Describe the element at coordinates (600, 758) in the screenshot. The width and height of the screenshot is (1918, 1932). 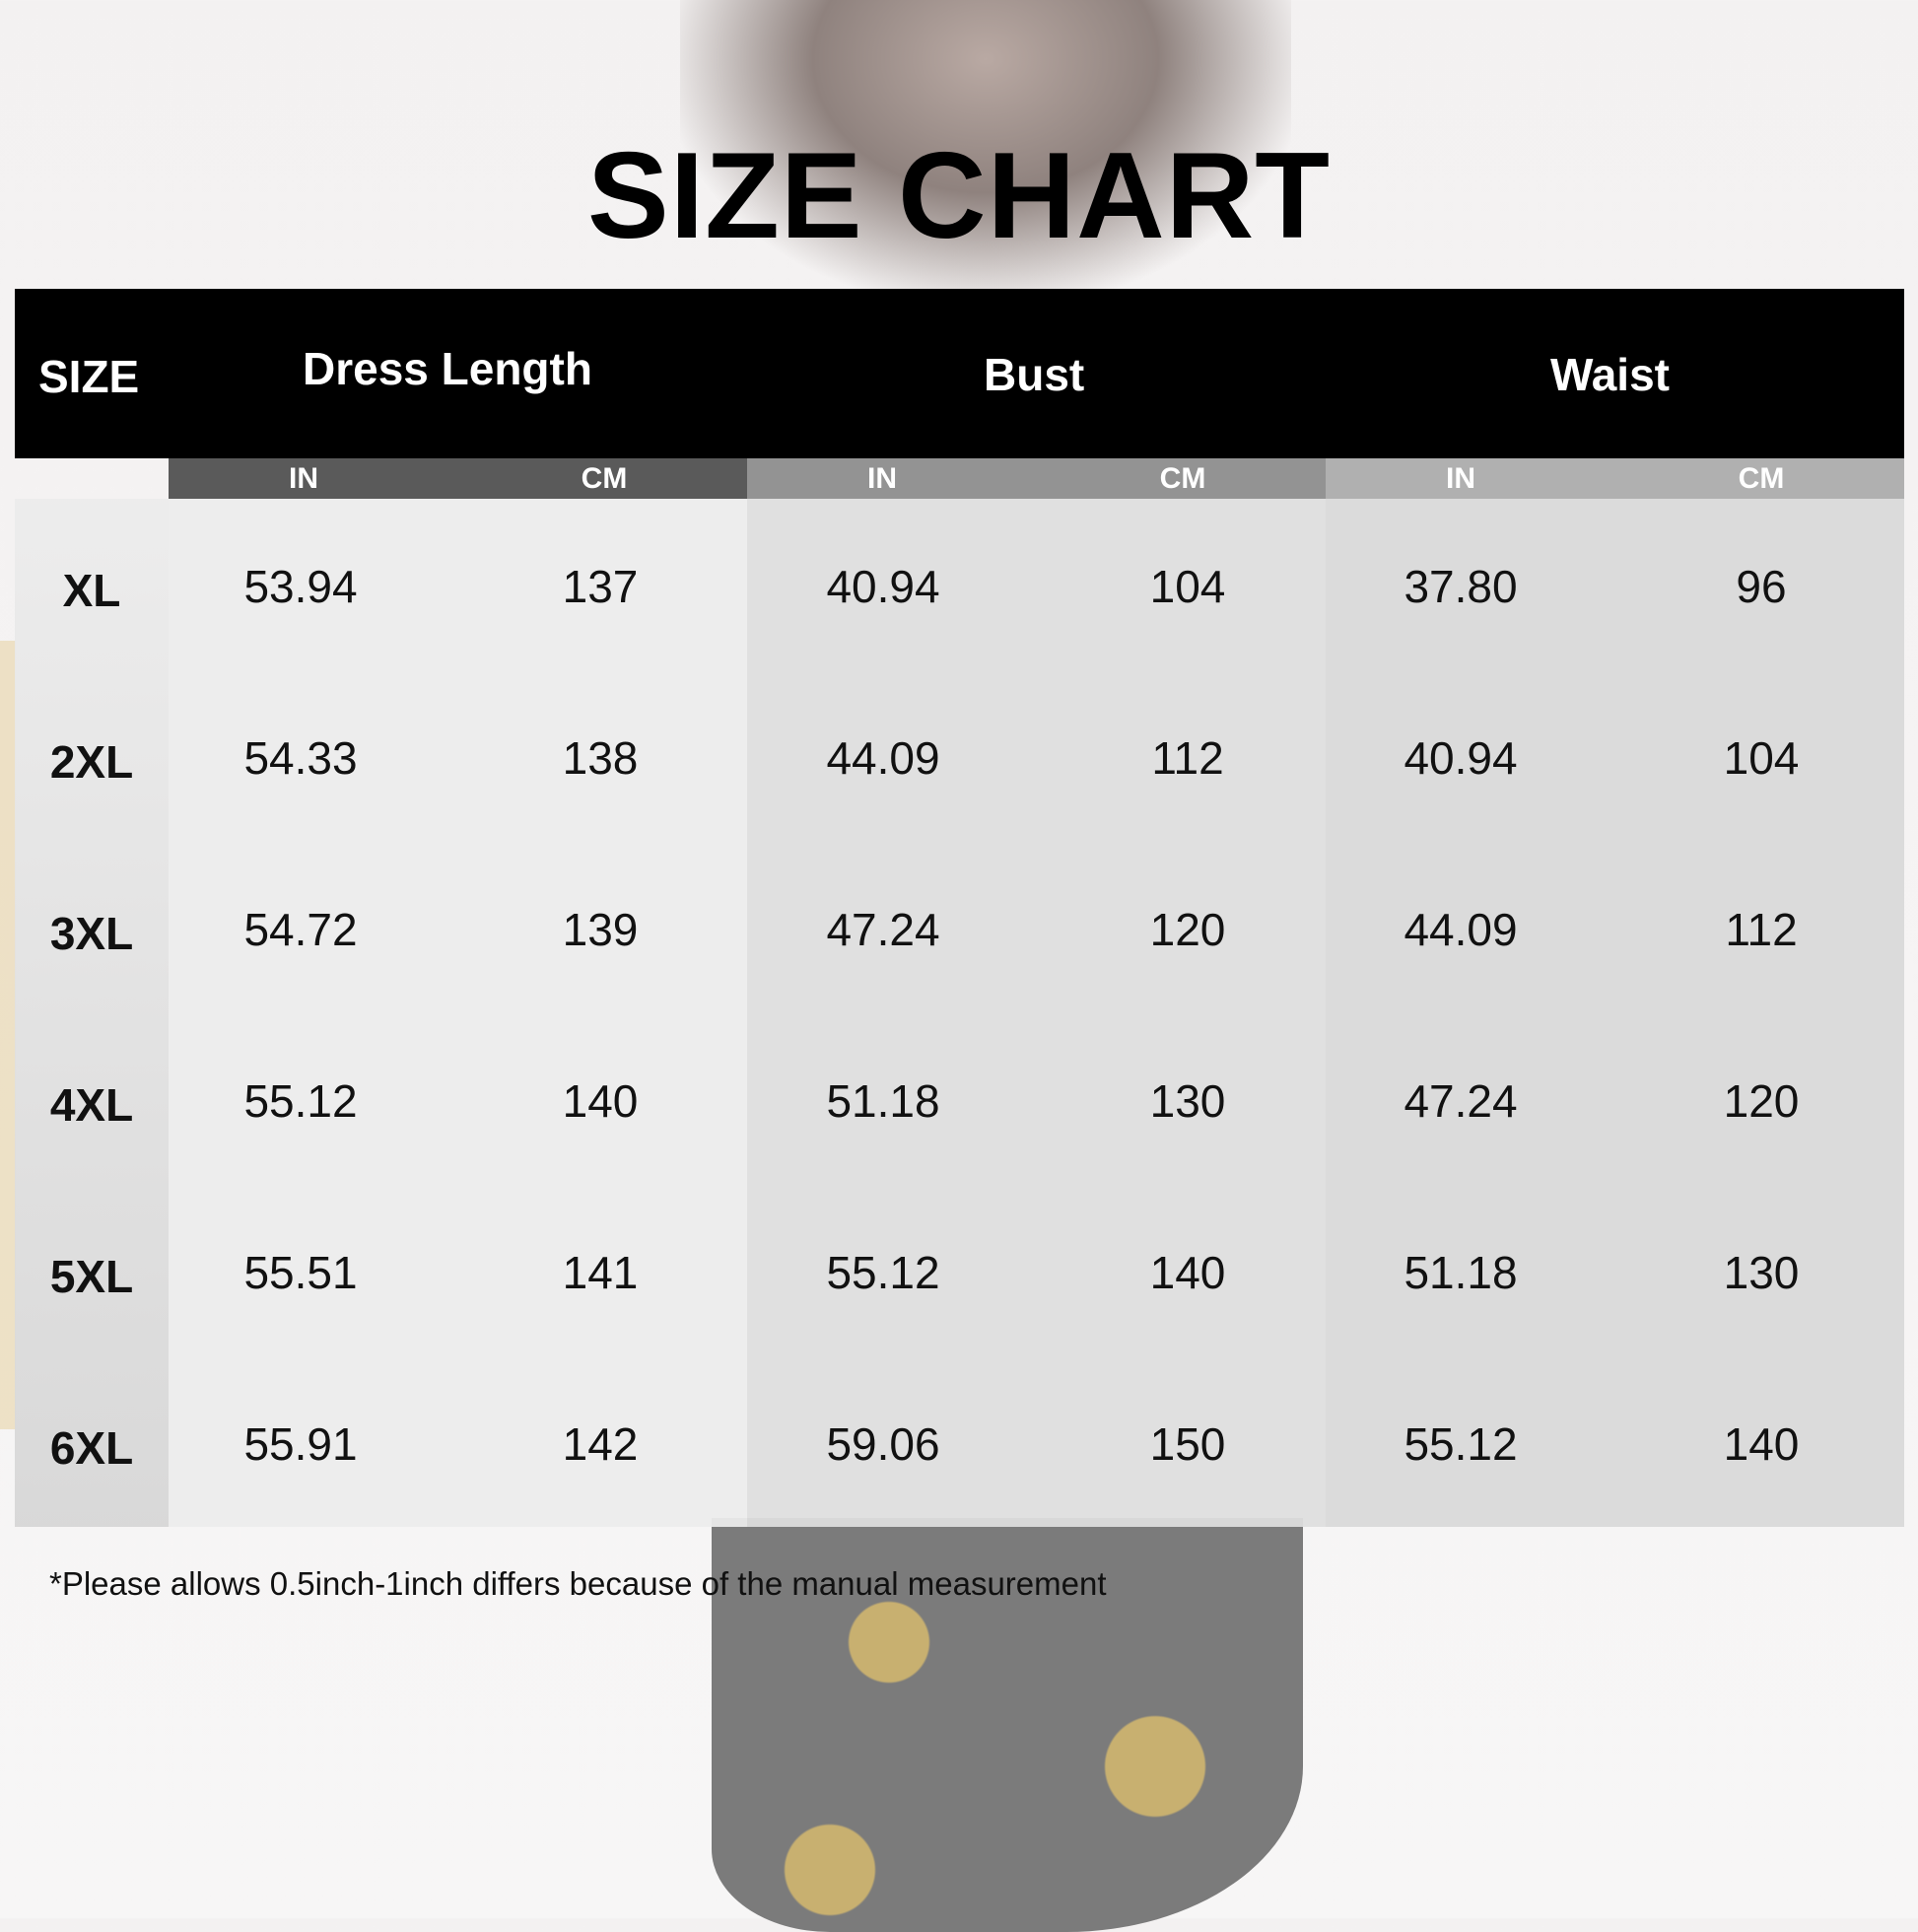
I see `measurement-cell: 138` at that location.